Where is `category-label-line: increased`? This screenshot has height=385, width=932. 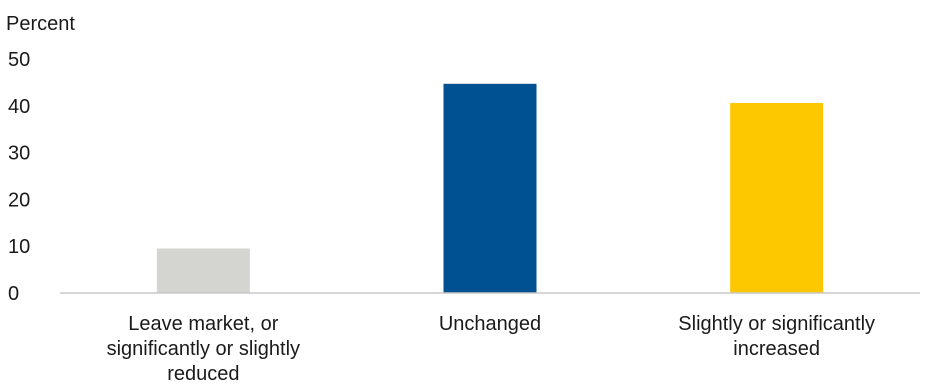 category-label-line: increased is located at coordinates (776, 349).